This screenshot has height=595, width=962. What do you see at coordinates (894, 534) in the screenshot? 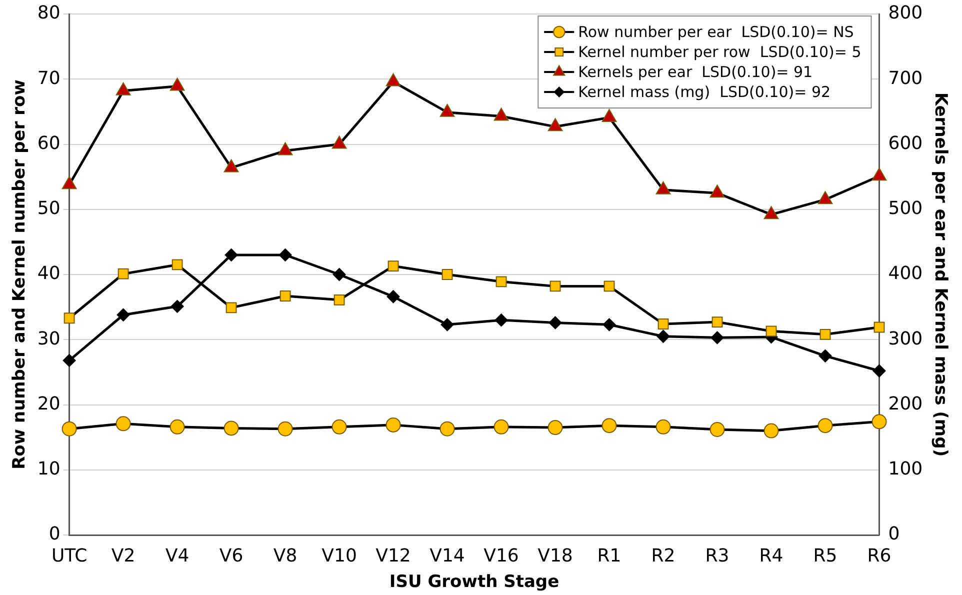
I see `y2-tick-label: 0` at bounding box center [894, 534].